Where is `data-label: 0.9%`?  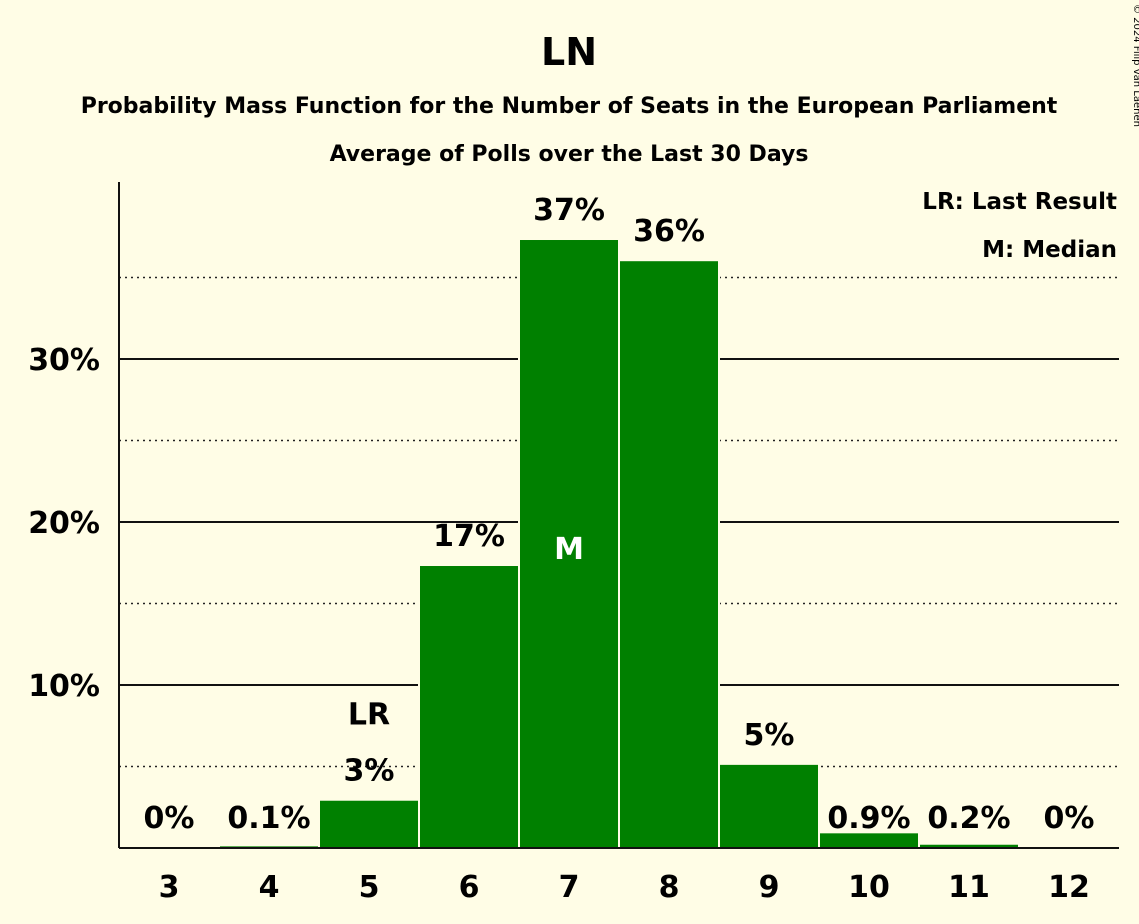 data-label: 0.9% is located at coordinates (868, 818).